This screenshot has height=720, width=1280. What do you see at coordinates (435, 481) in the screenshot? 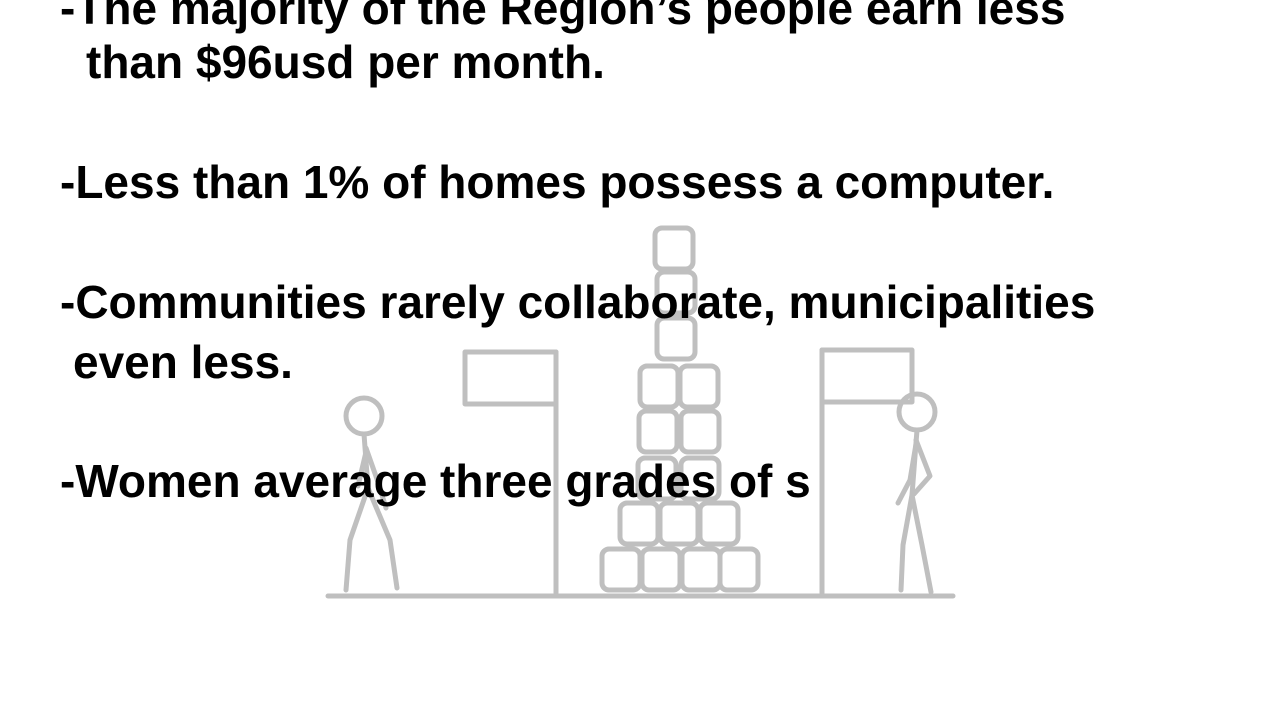
I see `bullet-4-line-1: -Women average three grades of s` at bounding box center [435, 481].